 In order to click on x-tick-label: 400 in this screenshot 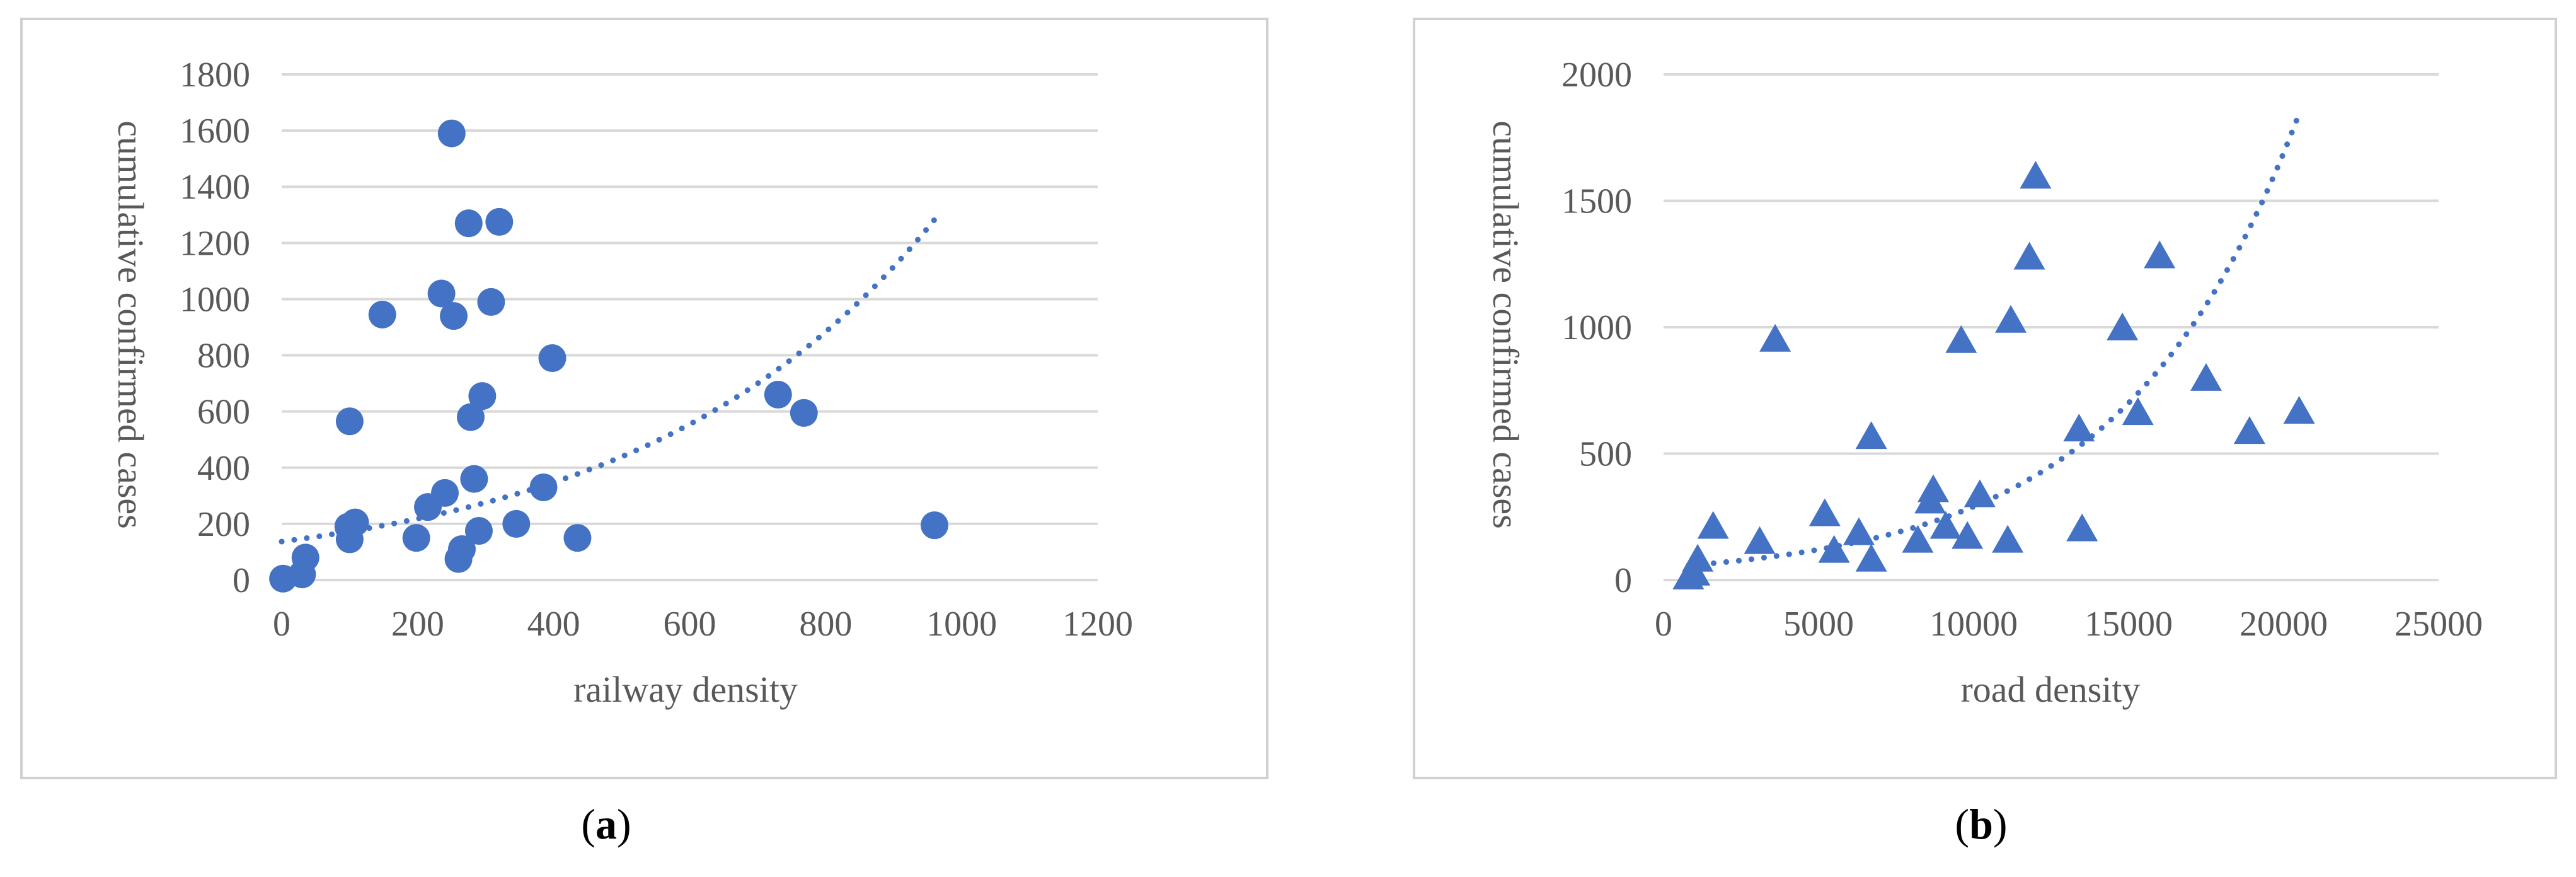, I will do `click(553, 624)`.